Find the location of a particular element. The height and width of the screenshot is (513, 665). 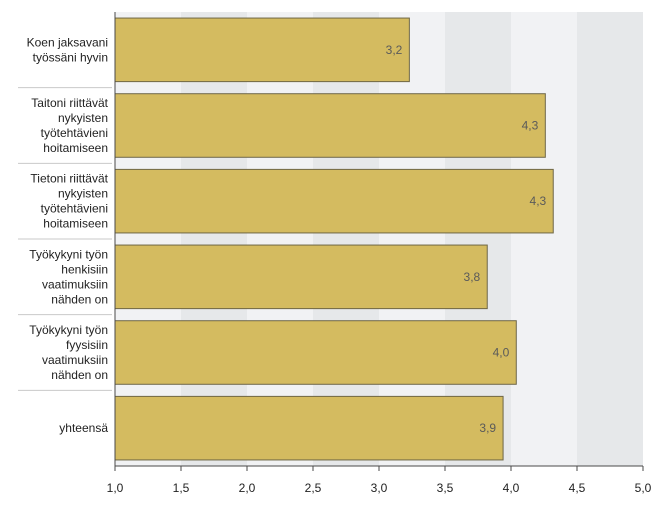

x-tick-label: 4,0 is located at coordinates (511, 488).